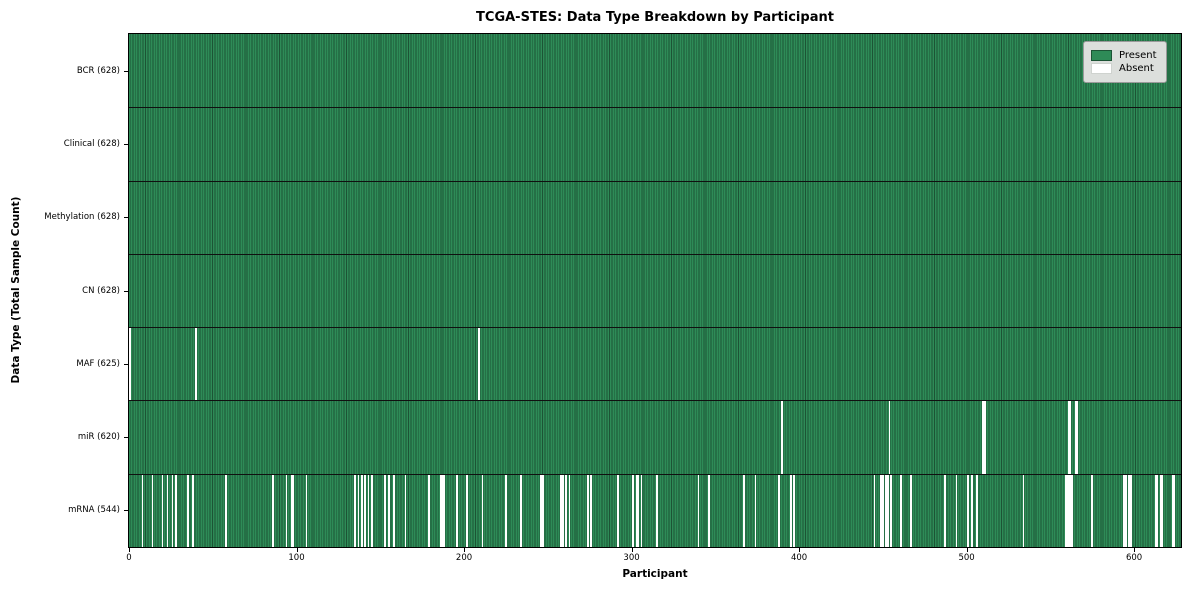 The height and width of the screenshot is (600, 1200). I want to click on absent-swatch-icon, so click(1101, 68).